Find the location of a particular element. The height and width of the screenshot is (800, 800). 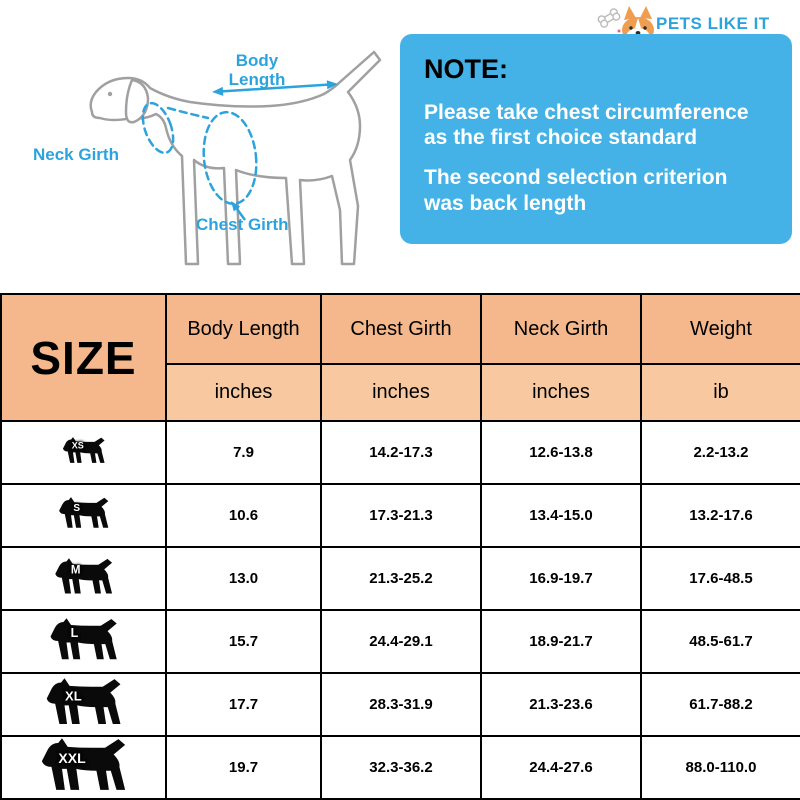

table-row: XXL 19.7 32.3-36.2 24.4-27.6 88.0-110.0 is located at coordinates (400, 767).